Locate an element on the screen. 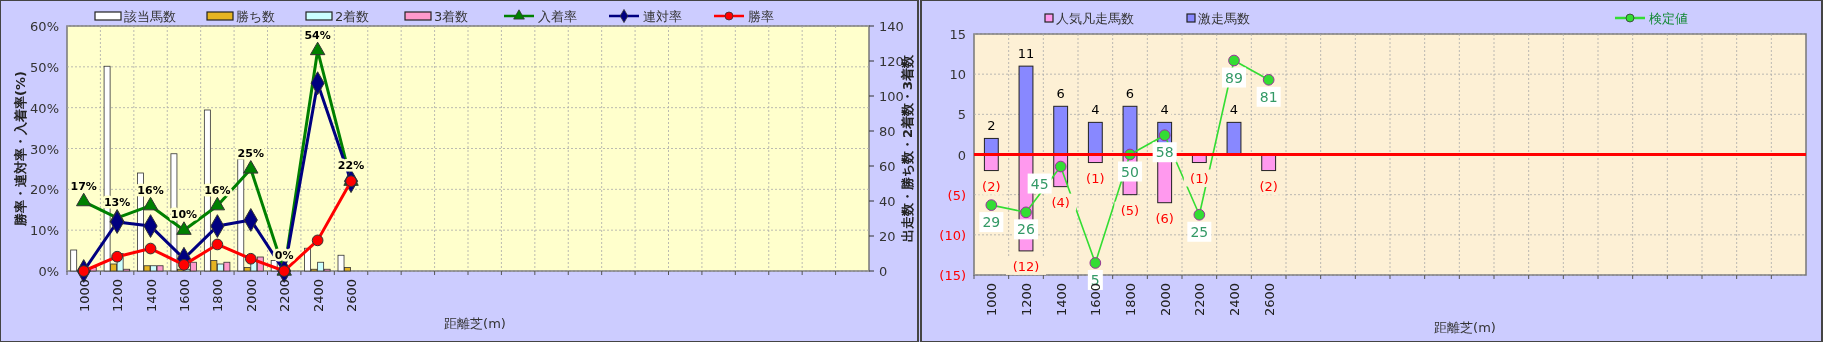  data-label: 45 is located at coordinates (1039, 183).